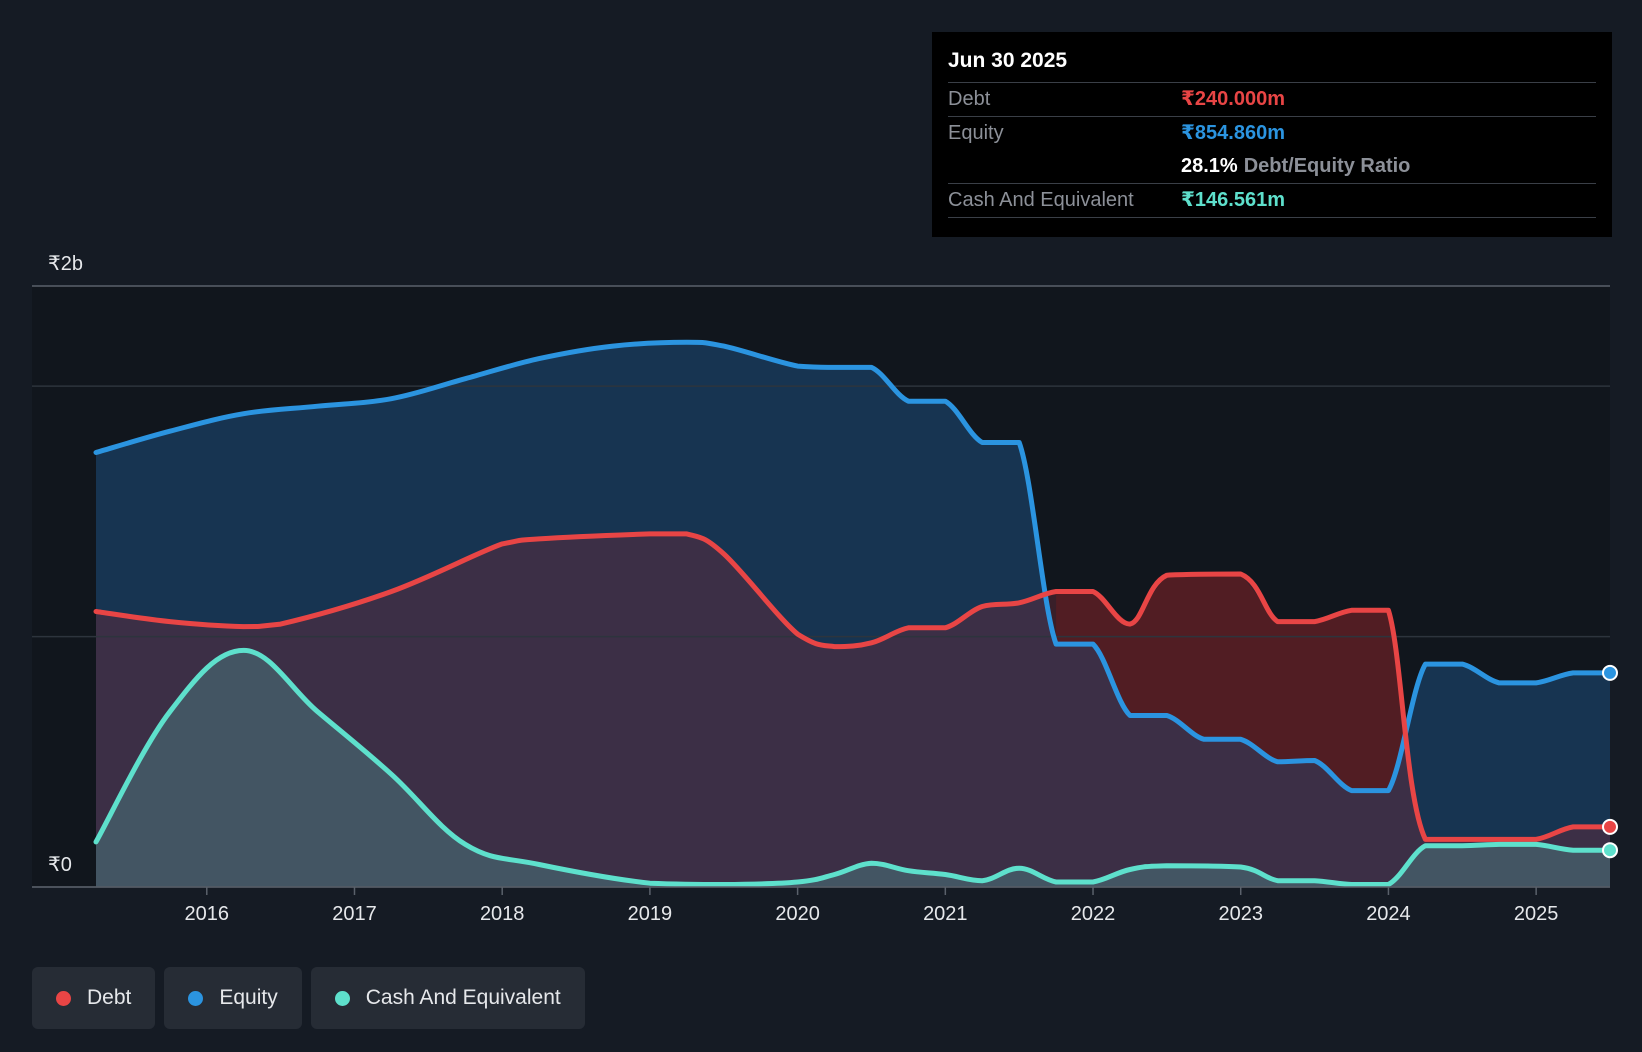 Image resolution: width=1642 pixels, height=1052 pixels. I want to click on marker-debt, so click(1610, 826).